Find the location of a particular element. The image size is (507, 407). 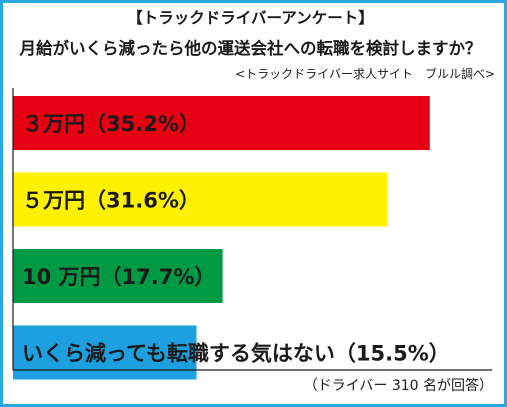

respondent-footnote: （ドライバー 310 名が回答） is located at coordinates (398, 386).